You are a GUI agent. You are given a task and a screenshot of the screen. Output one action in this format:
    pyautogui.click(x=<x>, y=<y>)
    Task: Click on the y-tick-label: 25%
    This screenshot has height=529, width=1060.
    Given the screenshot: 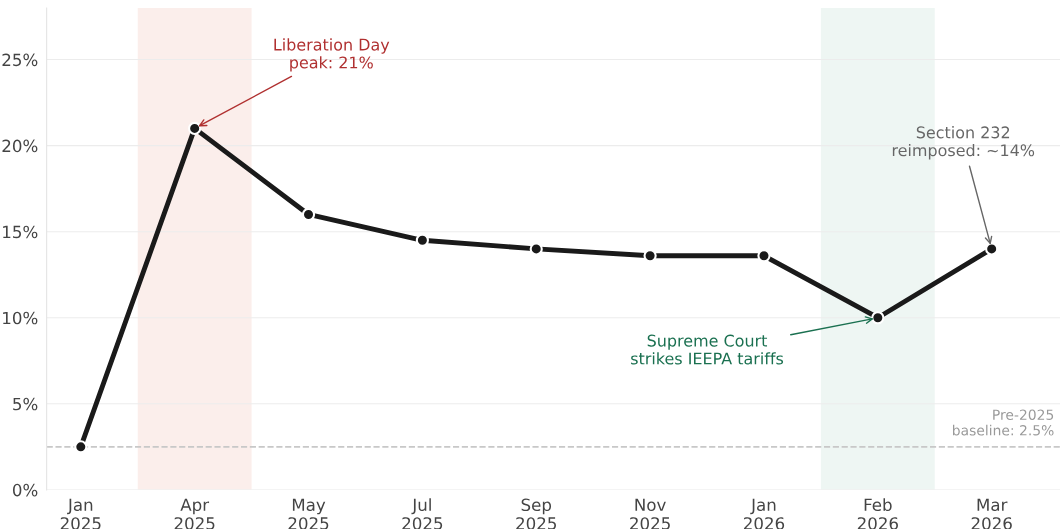 What is the action you would take?
    pyautogui.click(x=20, y=60)
    